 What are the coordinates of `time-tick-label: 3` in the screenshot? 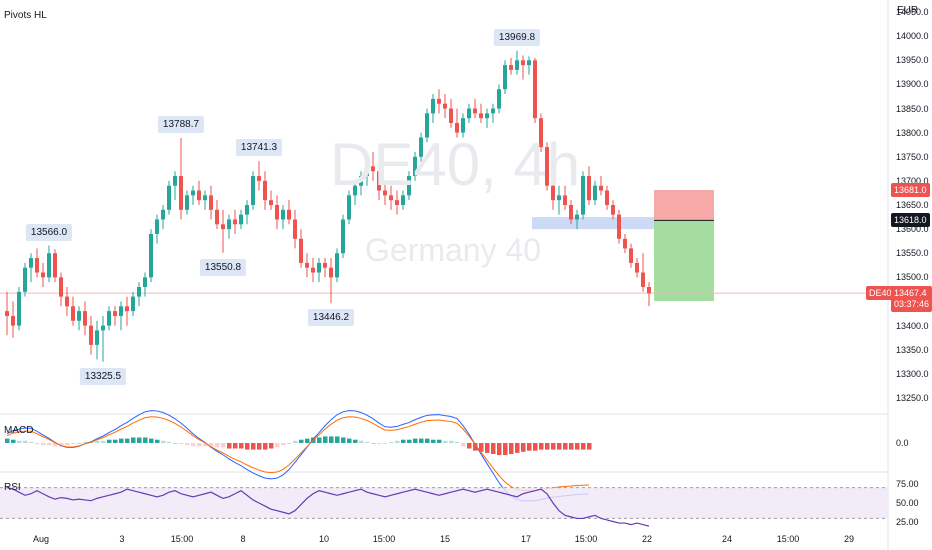 It's located at (122, 539).